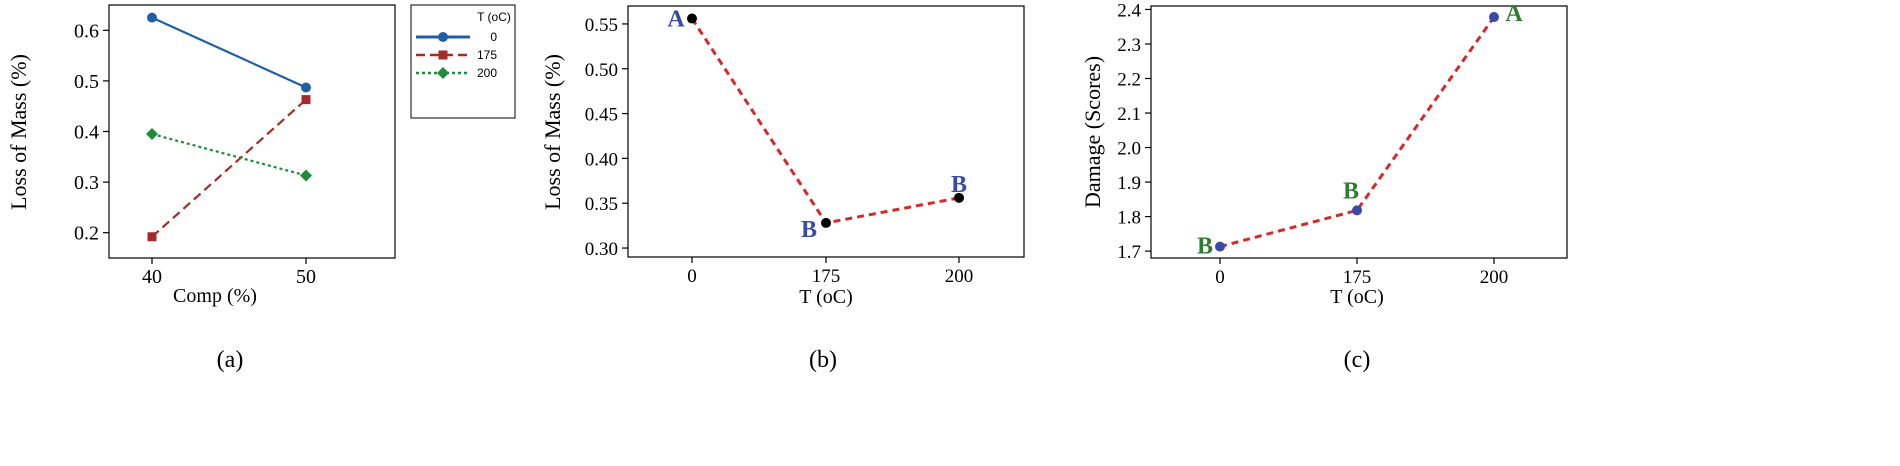 This screenshot has height=466, width=1900. What do you see at coordinates (306, 277) in the screenshot?
I see `x-tick-label: 50` at bounding box center [306, 277].